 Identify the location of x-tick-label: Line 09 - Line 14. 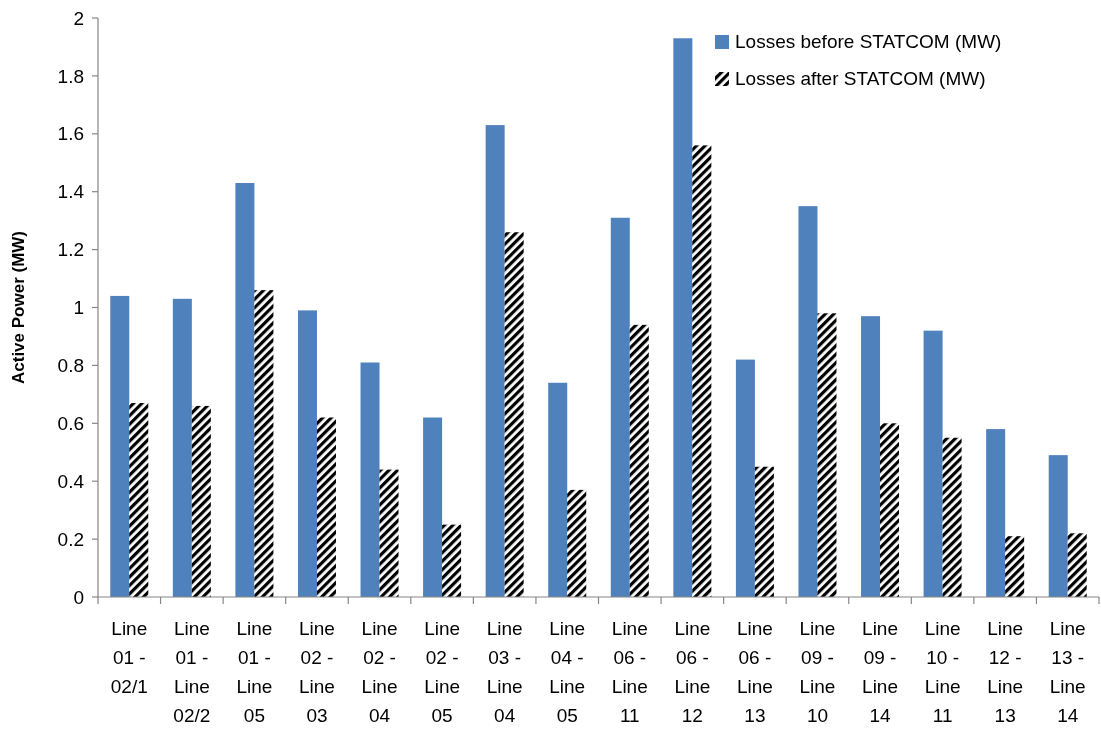
(880, 672).